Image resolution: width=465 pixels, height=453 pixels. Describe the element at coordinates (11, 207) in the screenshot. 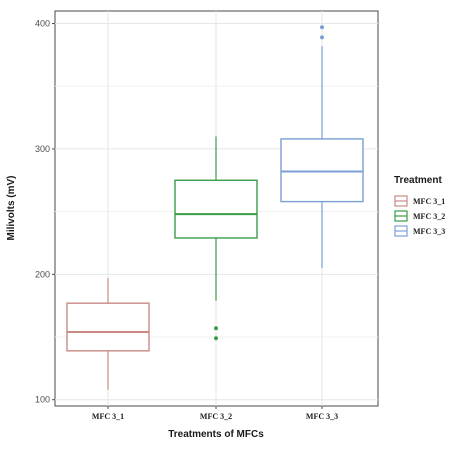

I see `y-axis-title: Milivolts (mV)` at that location.